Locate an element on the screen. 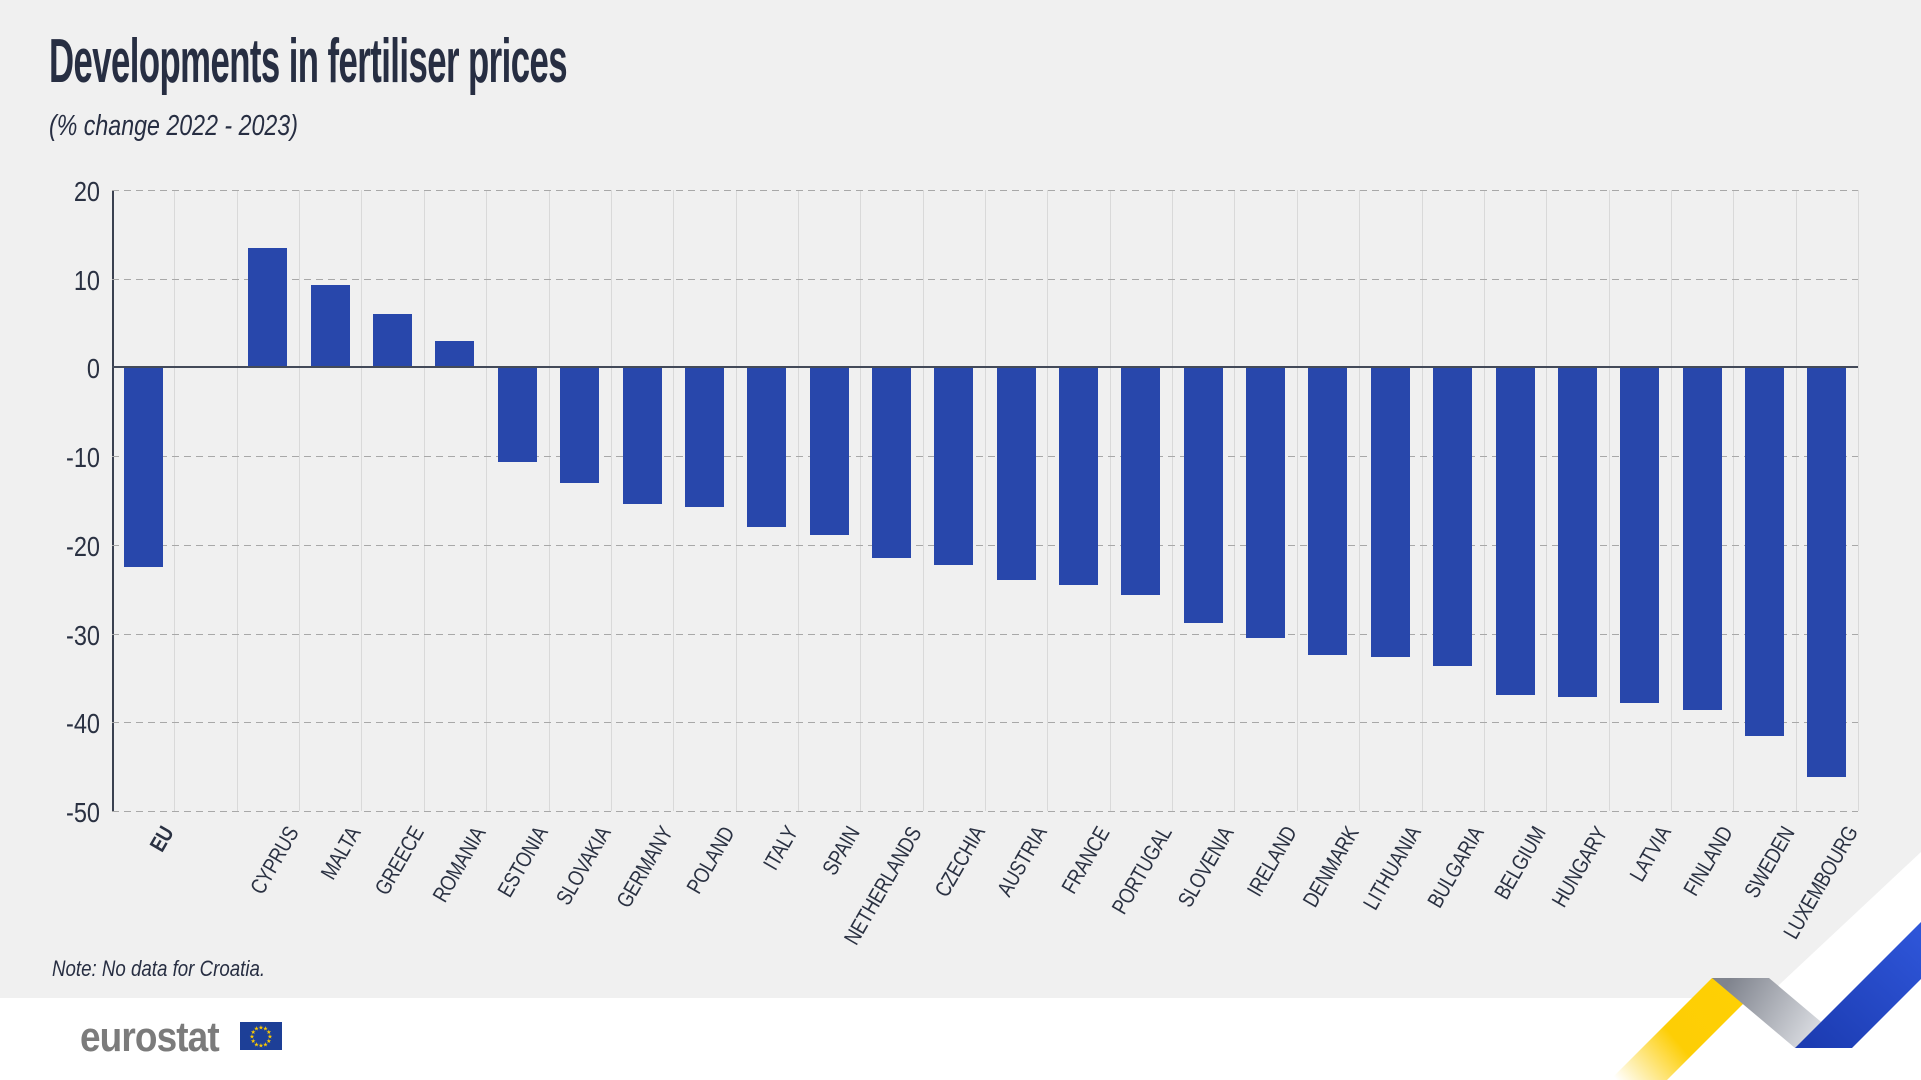 The height and width of the screenshot is (1080, 1921). y-tick-label: -20 is located at coordinates (83, 546).